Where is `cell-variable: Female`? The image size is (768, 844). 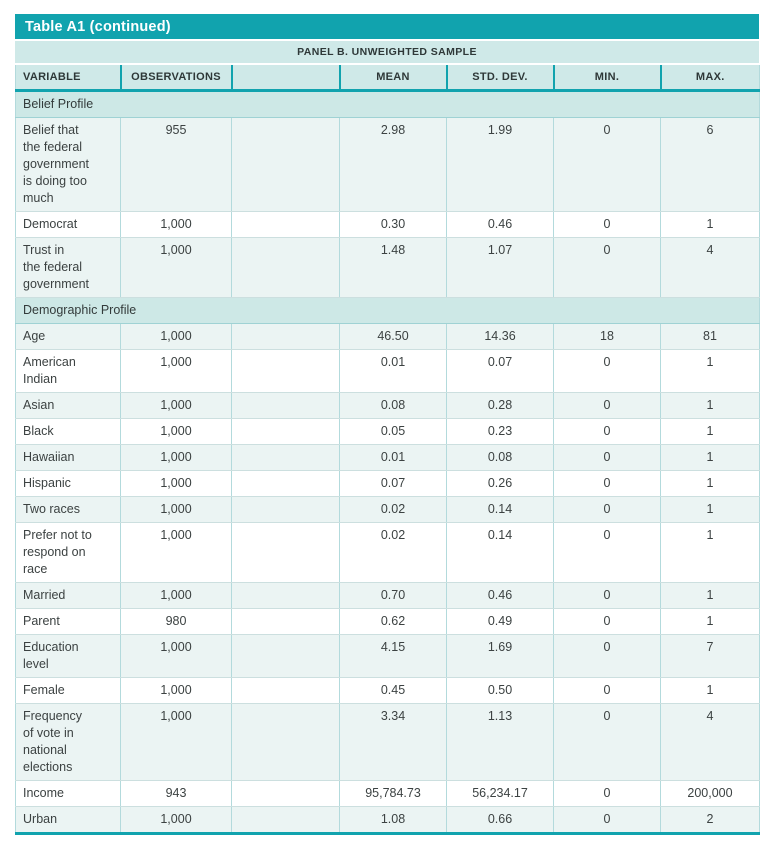 cell-variable: Female is located at coordinates (68, 690).